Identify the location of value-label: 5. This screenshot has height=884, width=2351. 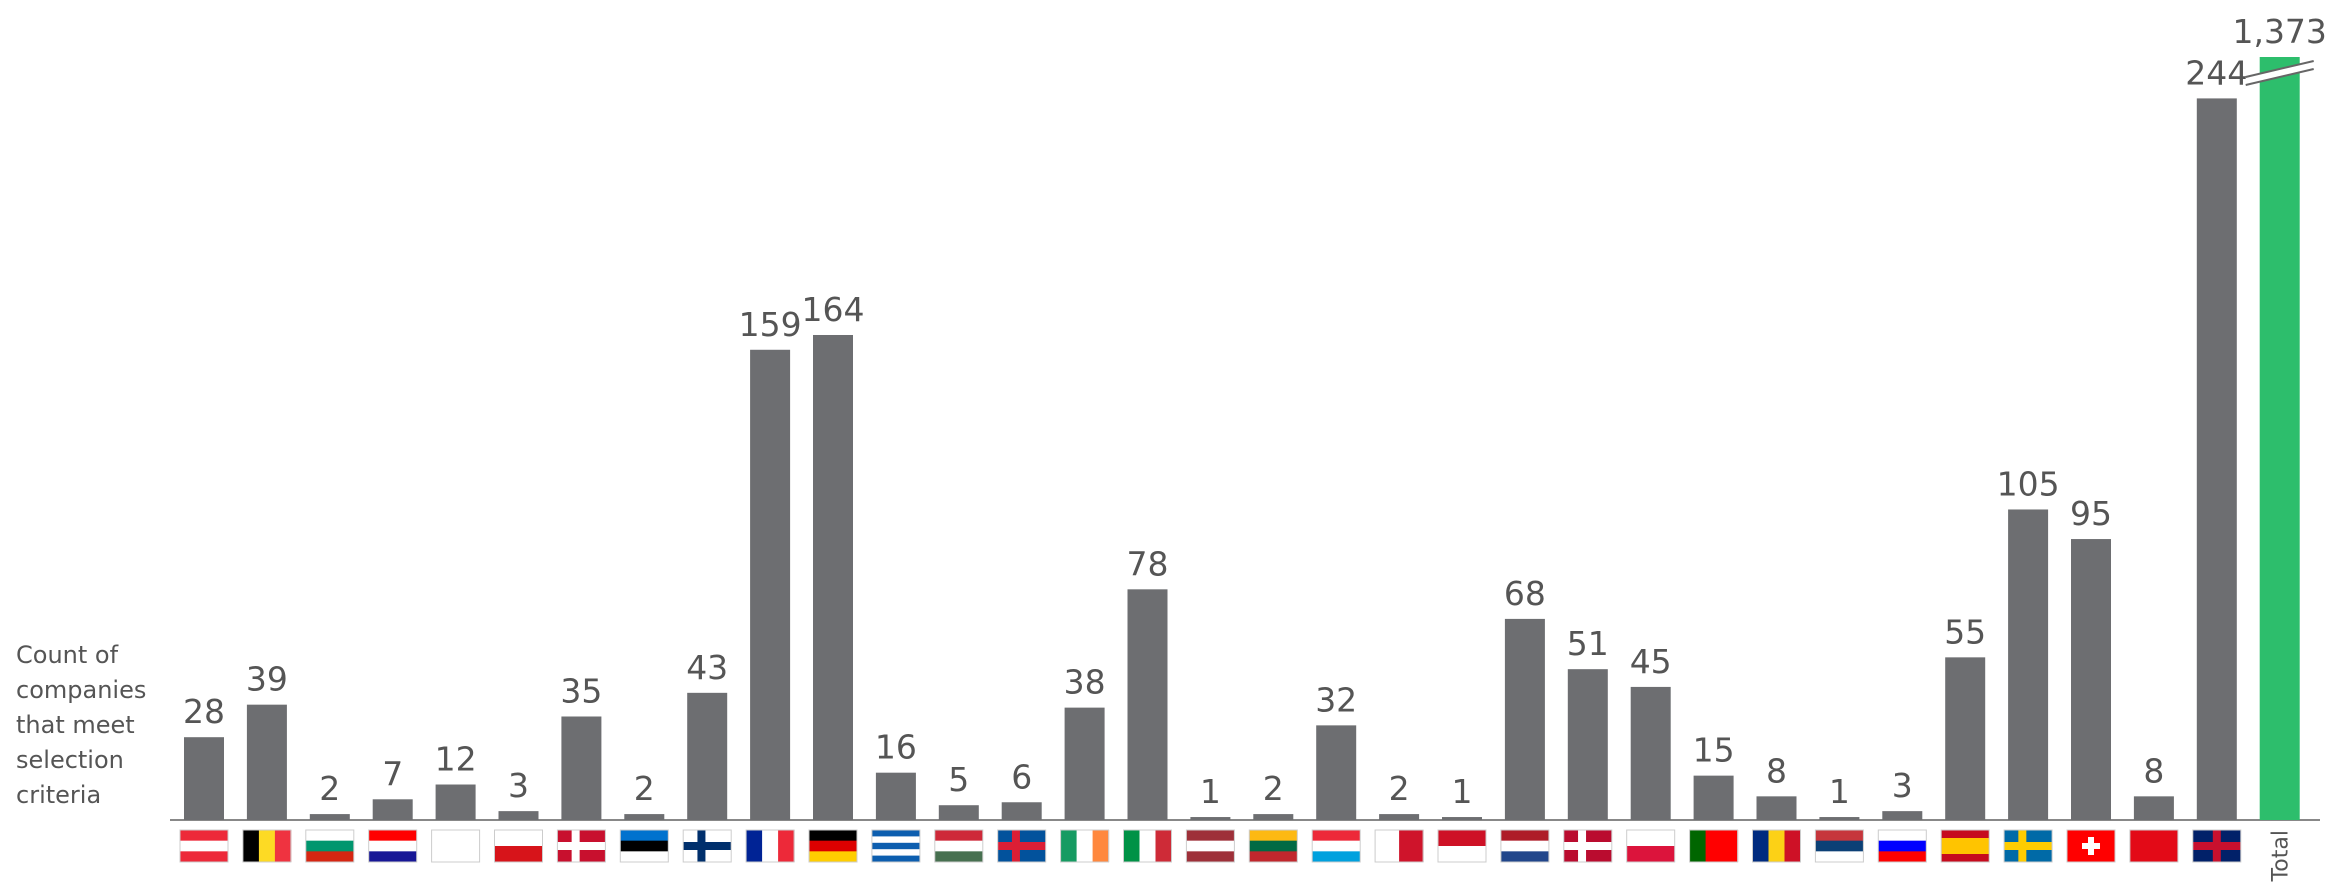
(958, 779).